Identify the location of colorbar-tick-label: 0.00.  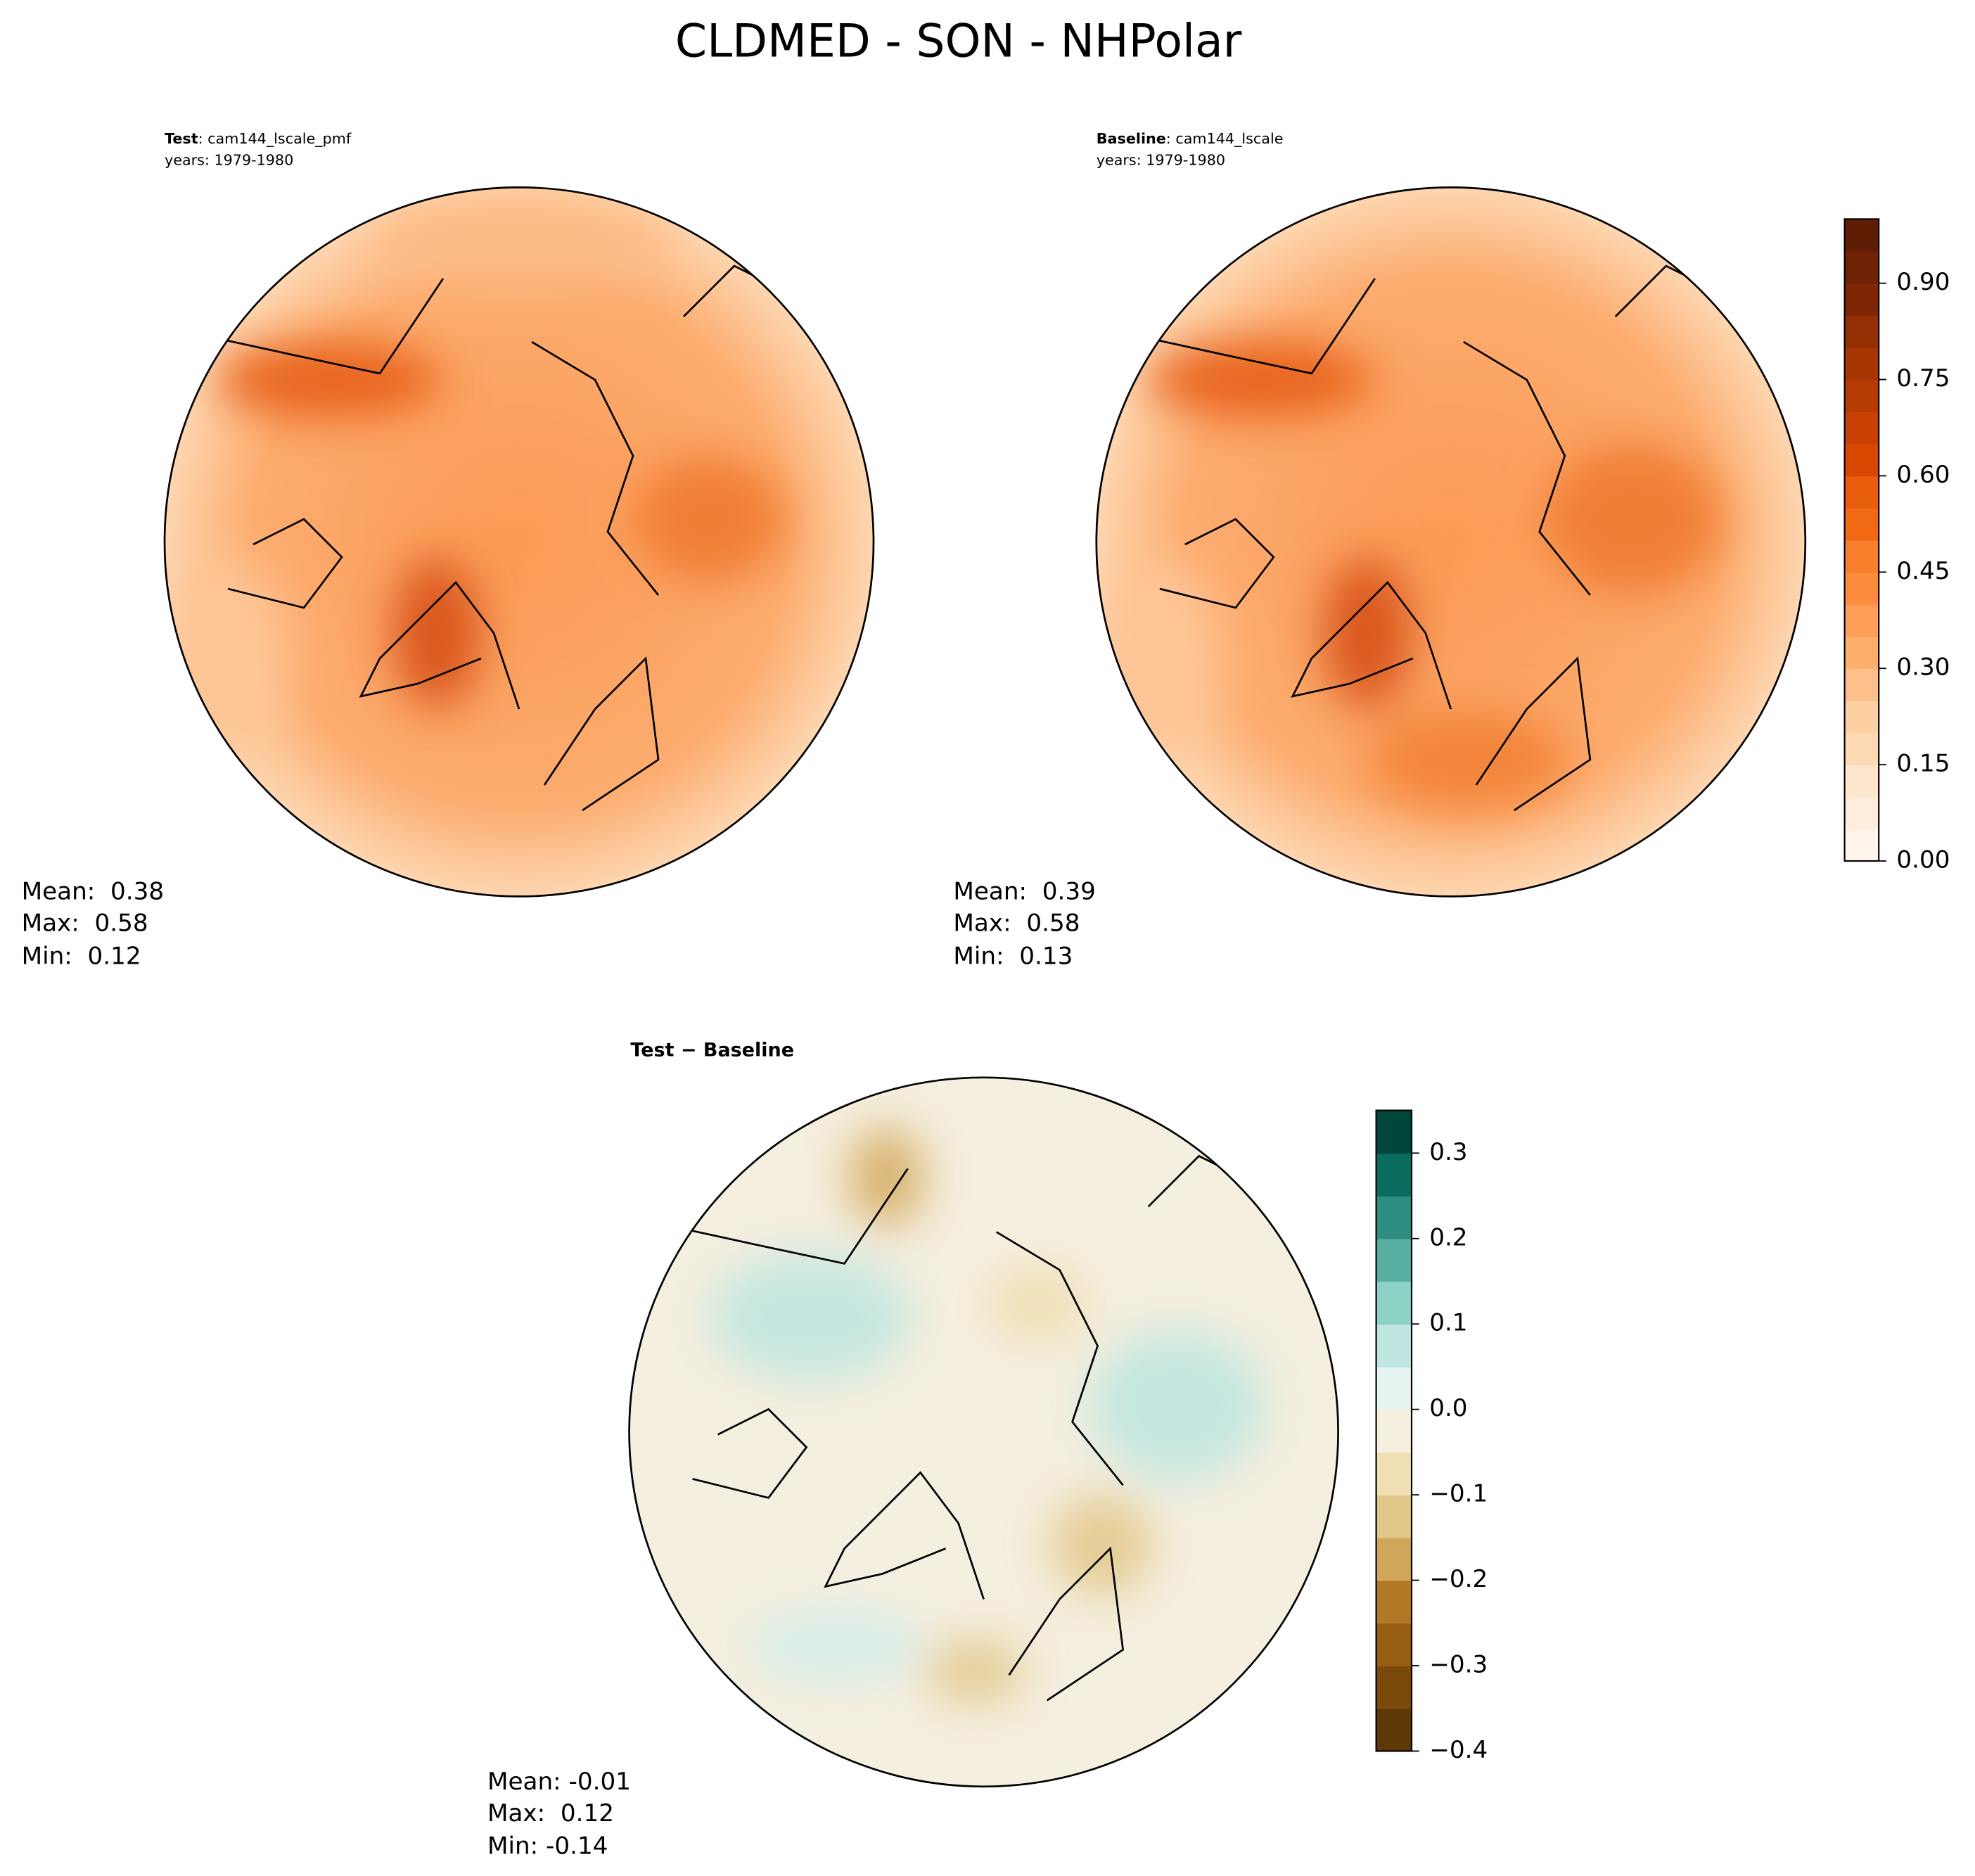
(1923, 860).